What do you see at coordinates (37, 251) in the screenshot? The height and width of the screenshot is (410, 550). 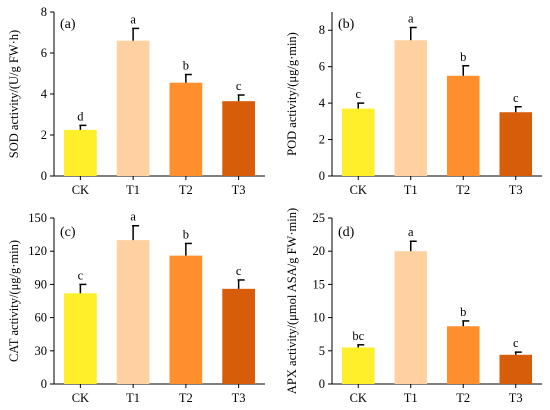 I see `y-tick-label: 120` at bounding box center [37, 251].